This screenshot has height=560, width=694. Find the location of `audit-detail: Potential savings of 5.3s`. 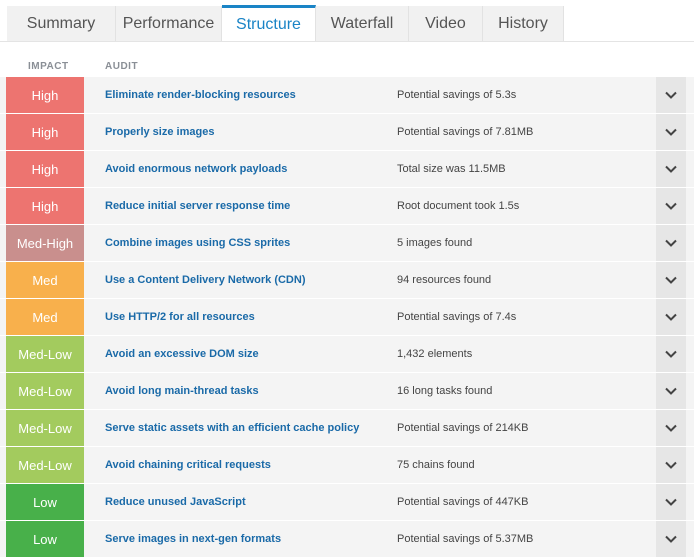

audit-detail: Potential savings of 5.3s is located at coordinates (457, 95).